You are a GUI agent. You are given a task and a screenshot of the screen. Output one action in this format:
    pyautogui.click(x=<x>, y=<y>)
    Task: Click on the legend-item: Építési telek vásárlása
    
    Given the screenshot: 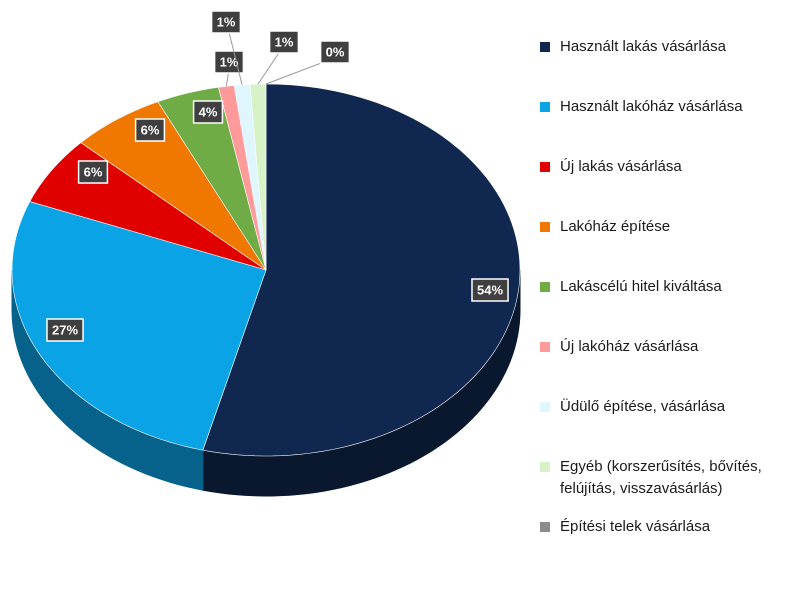 What is the action you would take?
    pyautogui.click(x=669, y=546)
    